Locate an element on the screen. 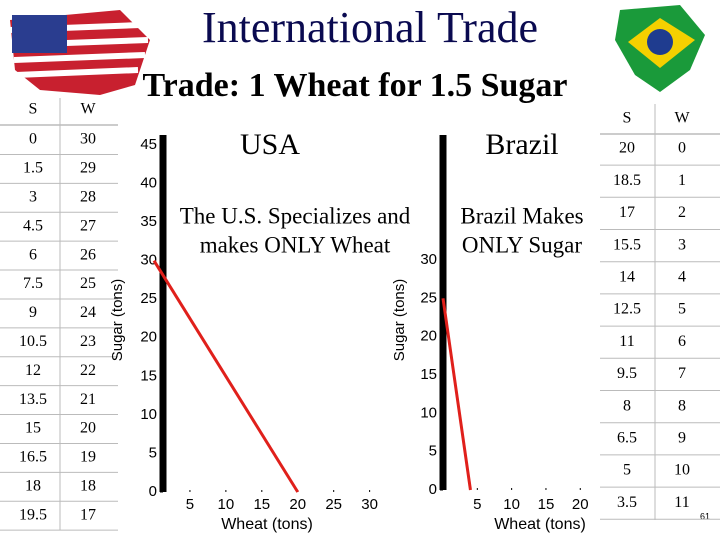 The height and width of the screenshot is (540, 720). y-tick-label: 45 is located at coordinates (148, 144).